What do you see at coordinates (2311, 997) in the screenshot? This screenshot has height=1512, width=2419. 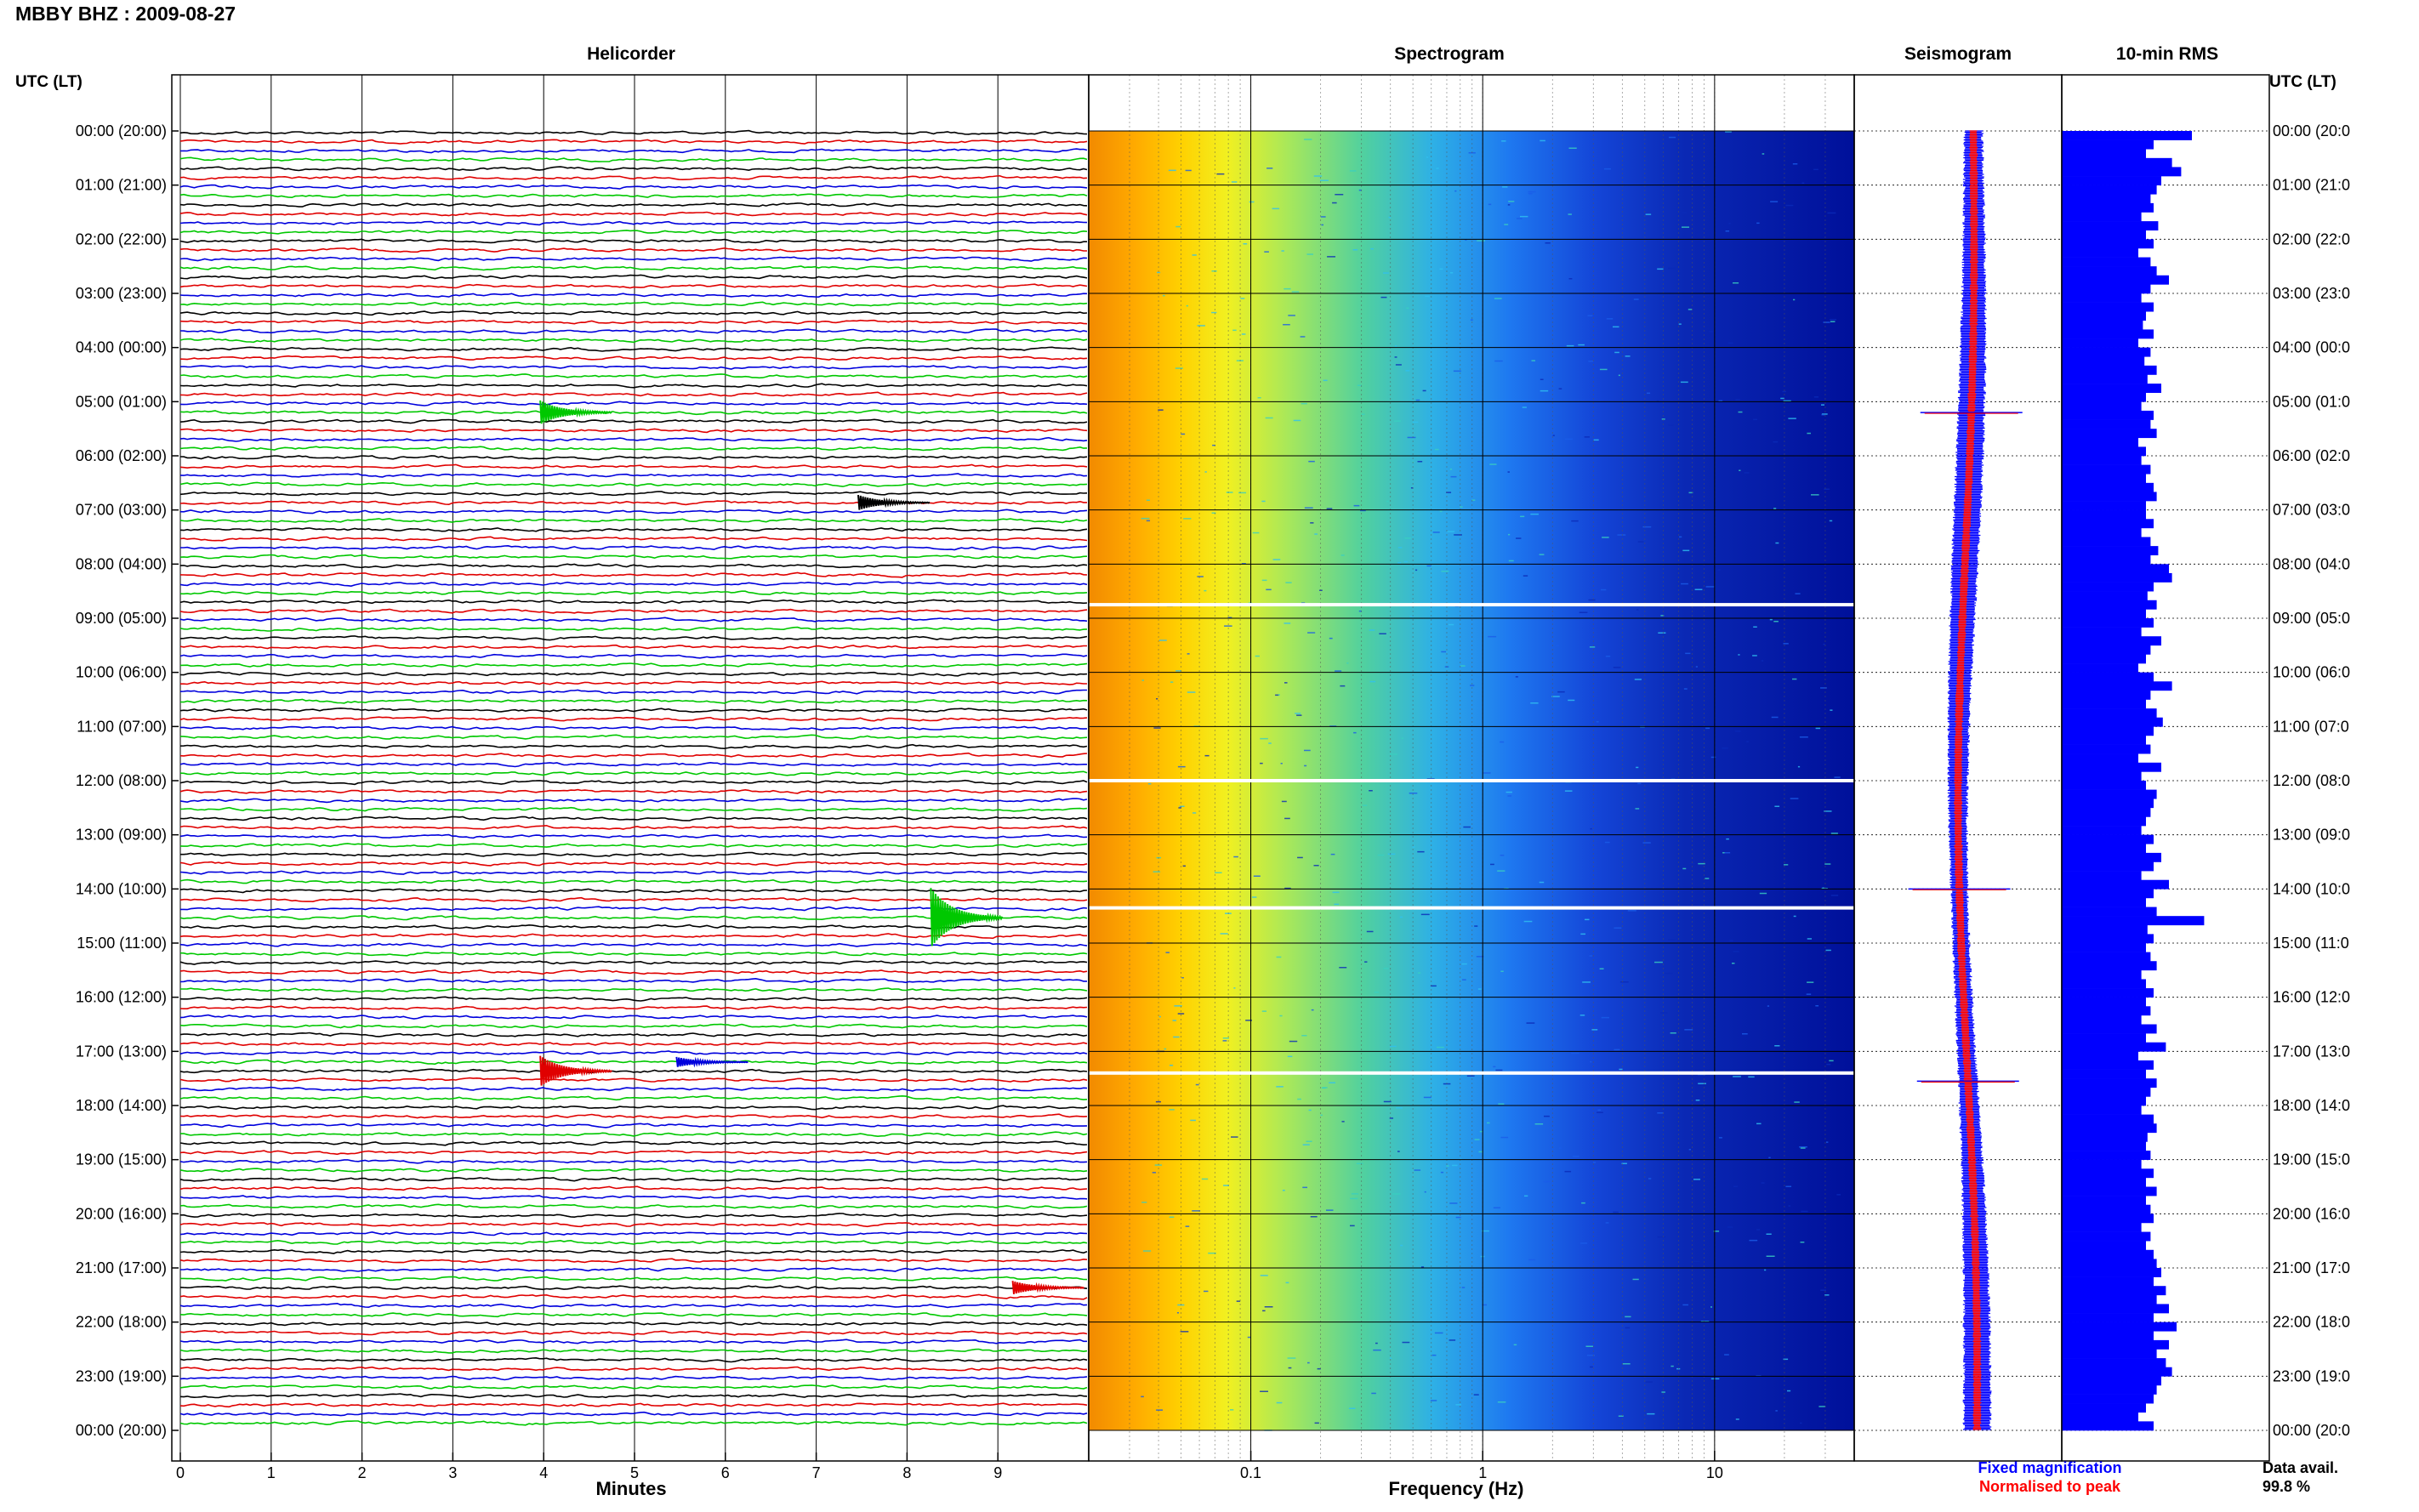 I see `hour-label-right: 16:00 (12:0` at bounding box center [2311, 997].